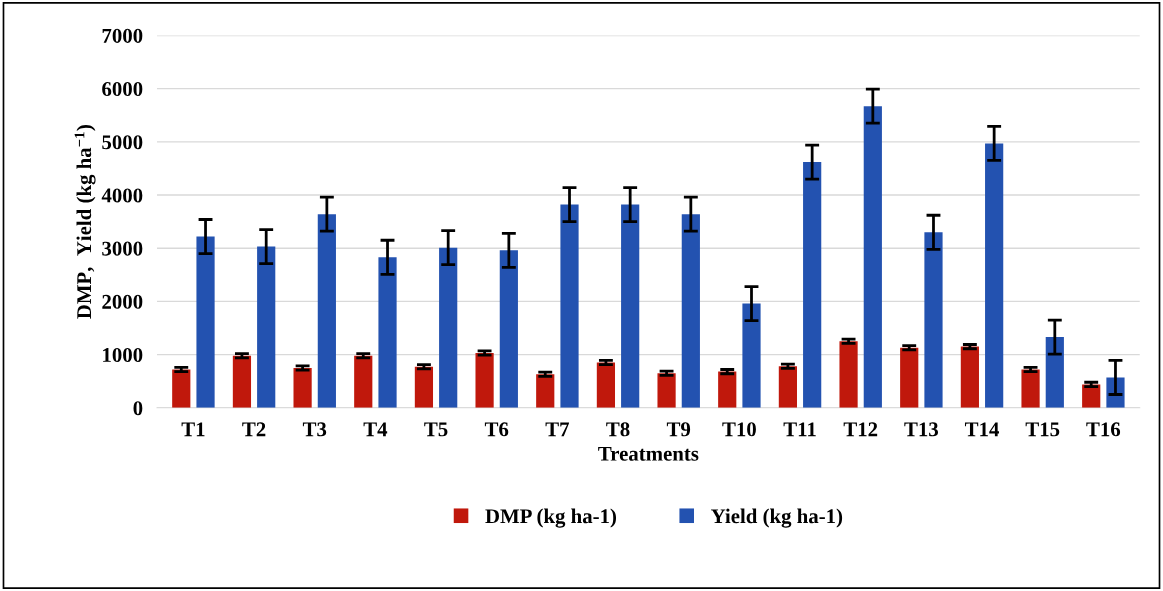  I want to click on y-tick-label: 7000, so click(122, 35).